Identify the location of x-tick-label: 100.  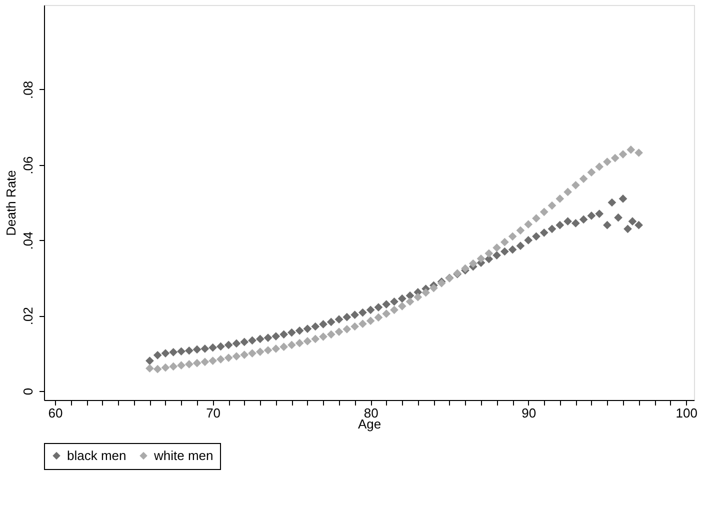
(687, 413).